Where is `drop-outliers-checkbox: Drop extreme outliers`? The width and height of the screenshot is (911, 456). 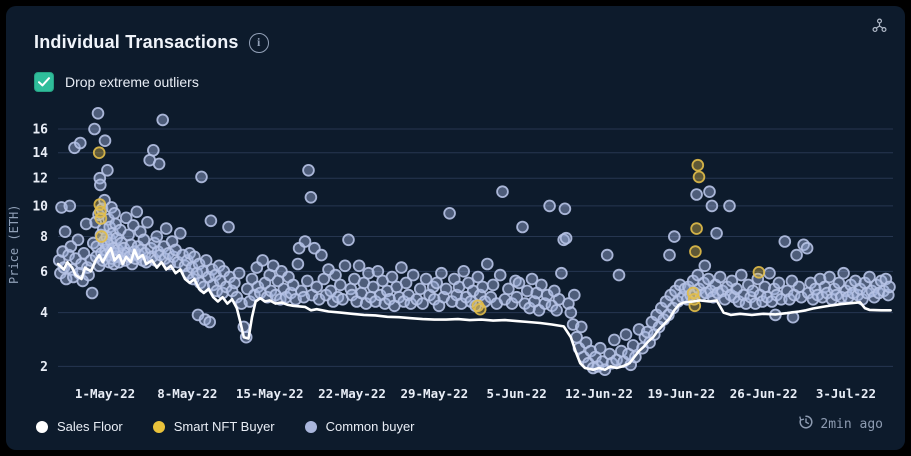
drop-outliers-checkbox: Drop extreme outliers is located at coordinates (116, 82).